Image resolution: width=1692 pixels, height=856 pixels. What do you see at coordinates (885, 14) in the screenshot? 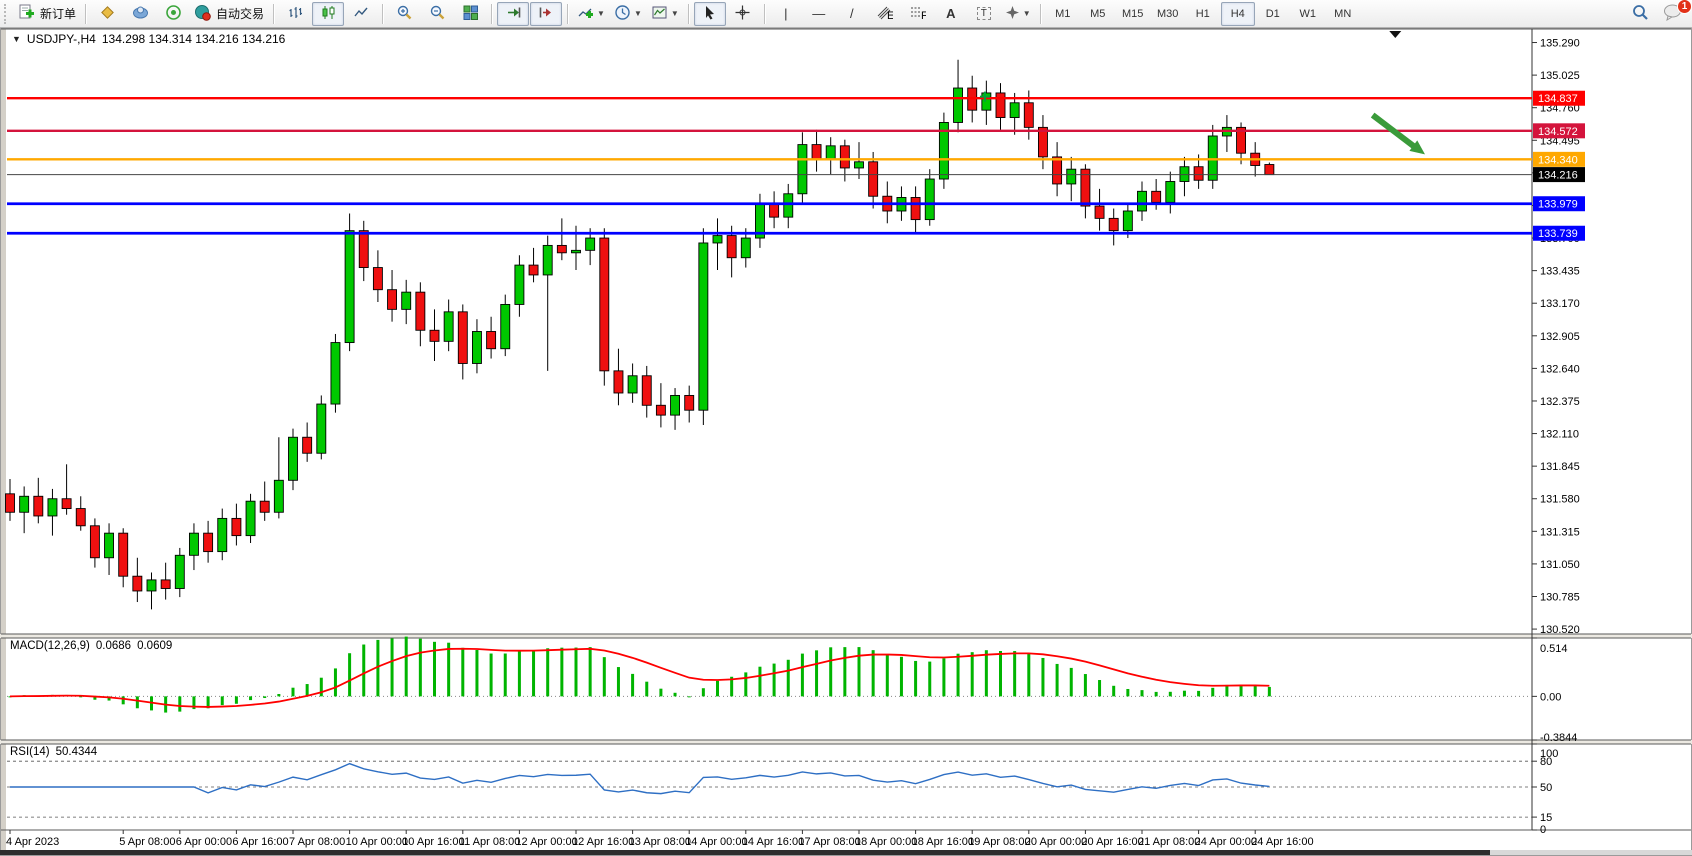
I see `channel-button: E` at bounding box center [885, 14].